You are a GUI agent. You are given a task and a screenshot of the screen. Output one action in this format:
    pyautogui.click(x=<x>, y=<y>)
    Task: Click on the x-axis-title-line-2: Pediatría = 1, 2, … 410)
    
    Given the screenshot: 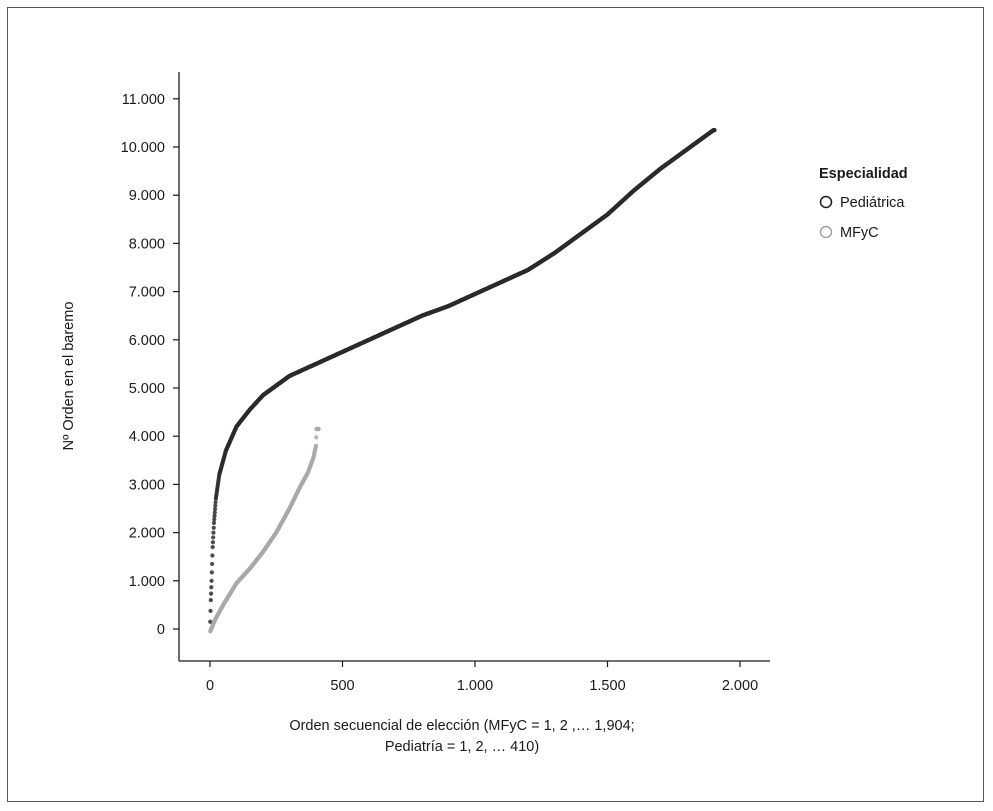 What is the action you would take?
    pyautogui.click(x=462, y=747)
    